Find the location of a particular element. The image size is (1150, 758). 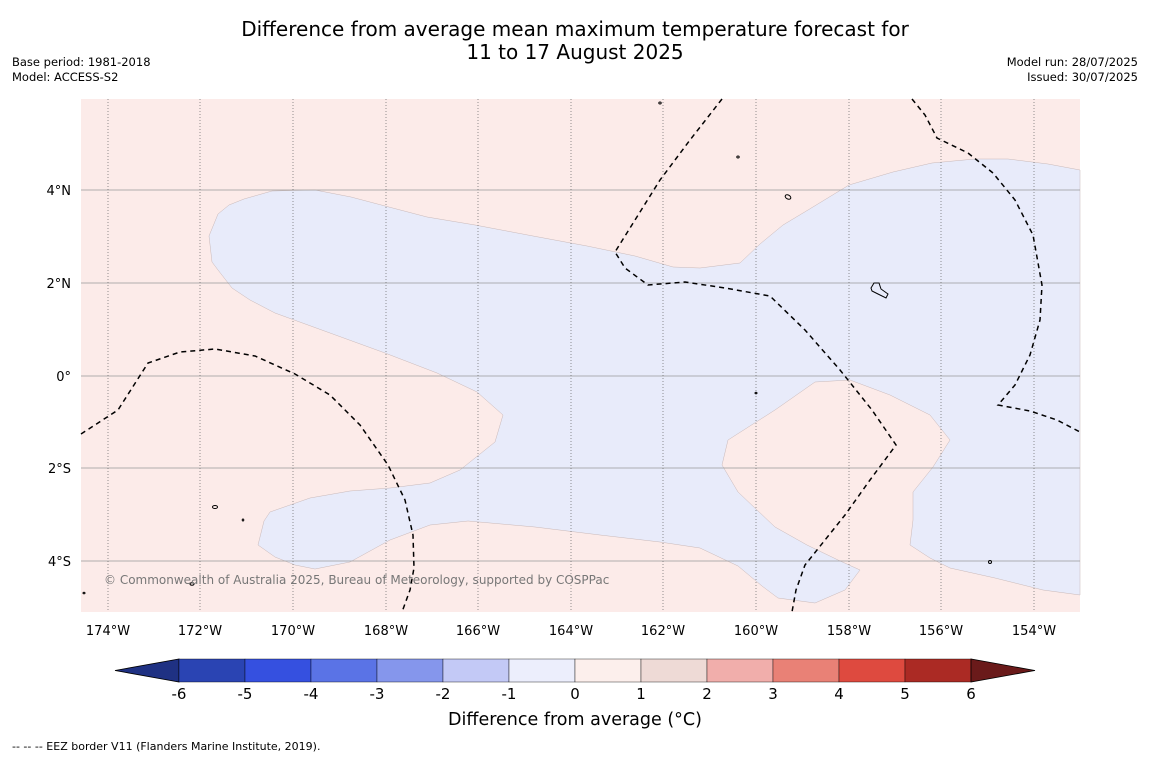

colorbar-tick: 4 is located at coordinates (839, 692).